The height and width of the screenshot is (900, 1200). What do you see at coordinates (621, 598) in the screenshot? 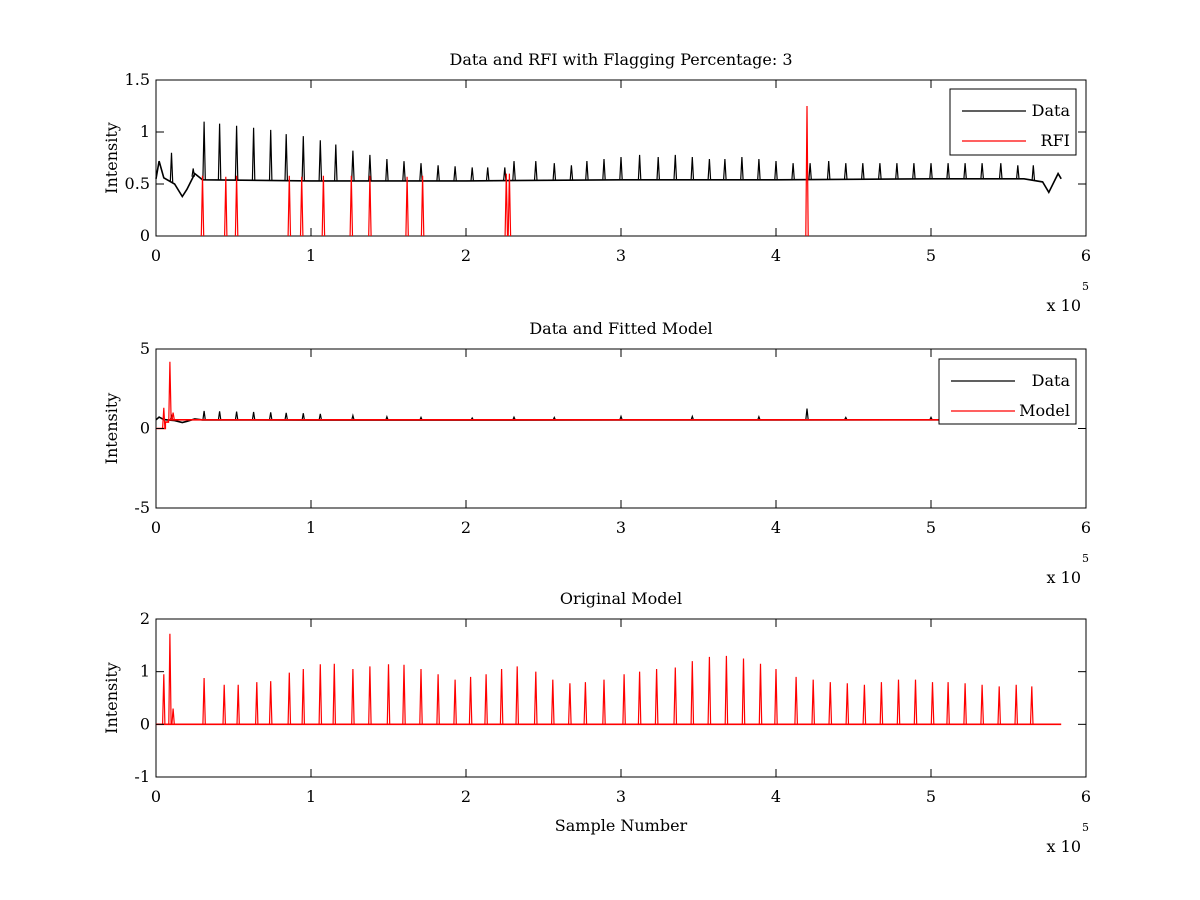
I see `chart-title: Original Model` at bounding box center [621, 598].